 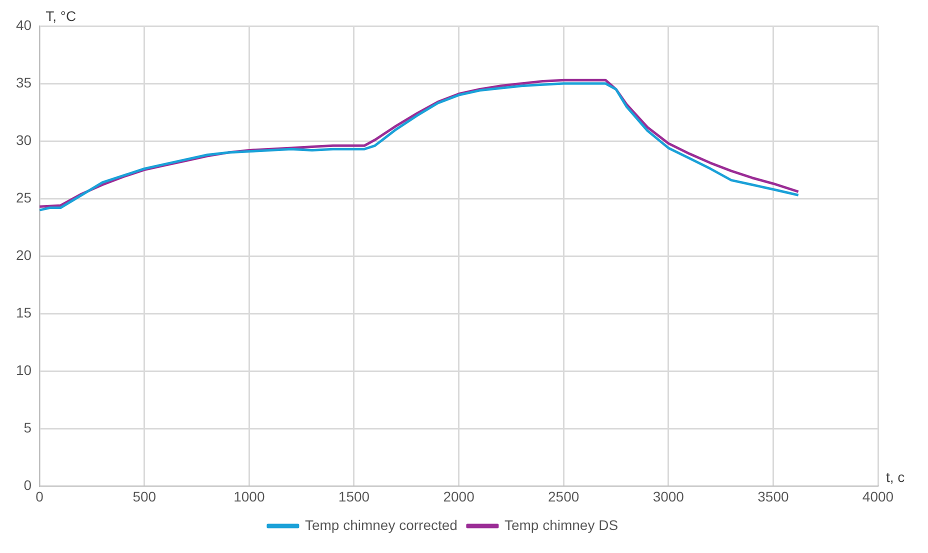 What do you see at coordinates (40, 496) in the screenshot?
I see `x-tick-label: 0` at bounding box center [40, 496].